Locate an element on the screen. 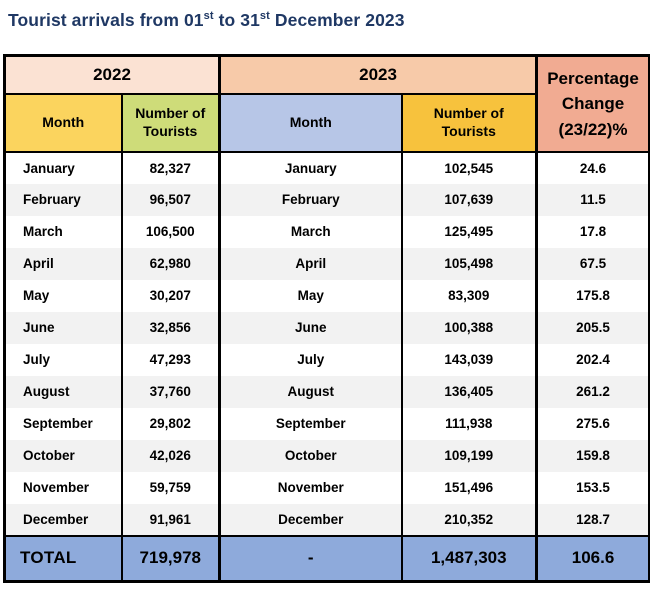  total-tourists-2022-cell: 719,978 is located at coordinates (170, 558).